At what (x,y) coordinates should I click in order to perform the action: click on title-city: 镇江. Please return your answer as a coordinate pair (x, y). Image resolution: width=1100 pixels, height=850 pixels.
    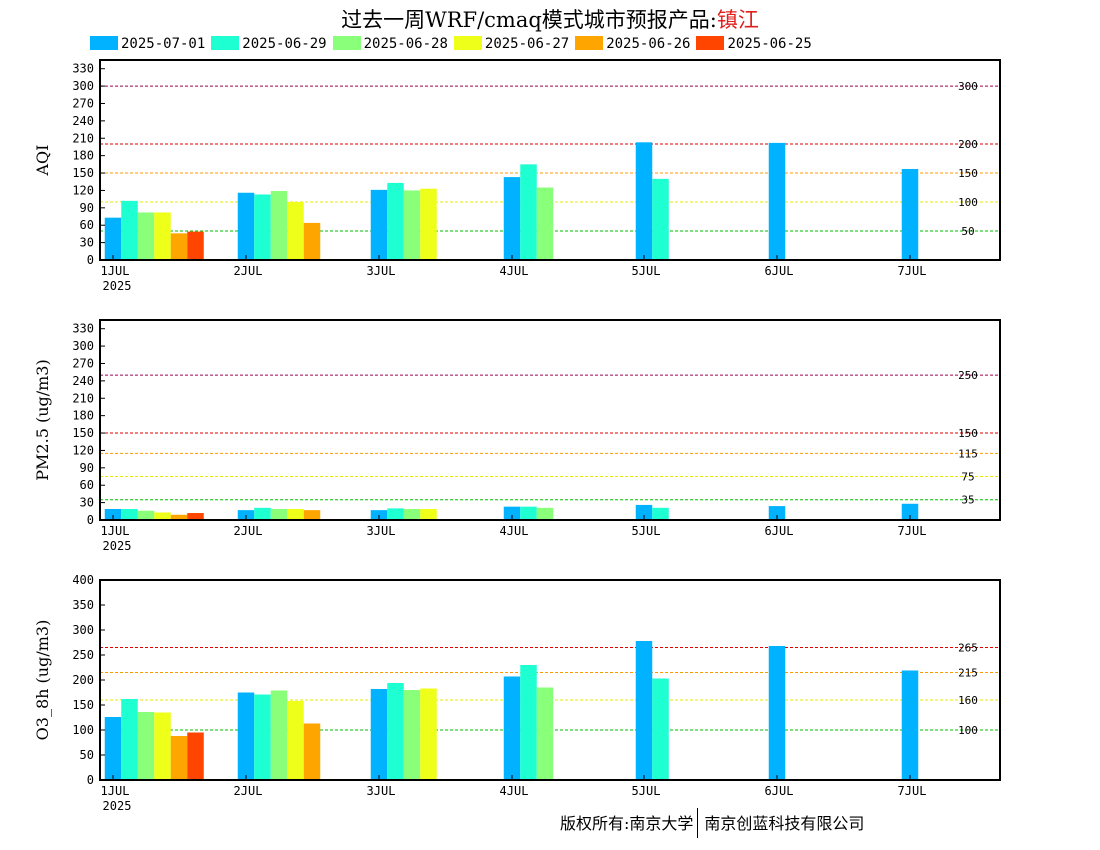
    Looking at the image, I should click on (737, 20).